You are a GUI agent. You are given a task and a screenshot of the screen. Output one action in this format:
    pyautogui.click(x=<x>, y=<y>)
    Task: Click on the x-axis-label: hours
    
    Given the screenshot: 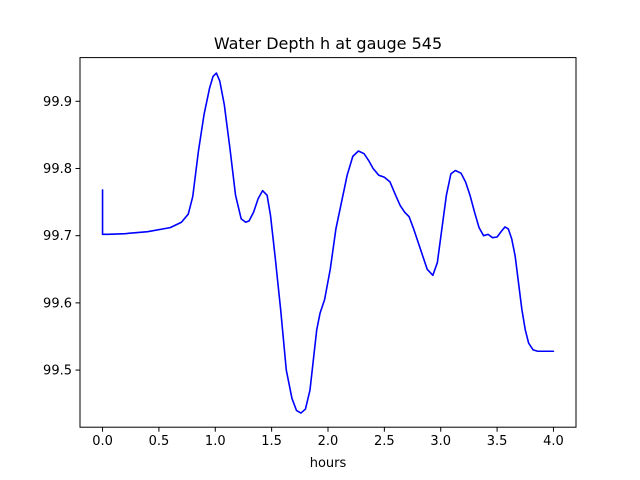 What is the action you would take?
    pyautogui.click(x=328, y=463)
    